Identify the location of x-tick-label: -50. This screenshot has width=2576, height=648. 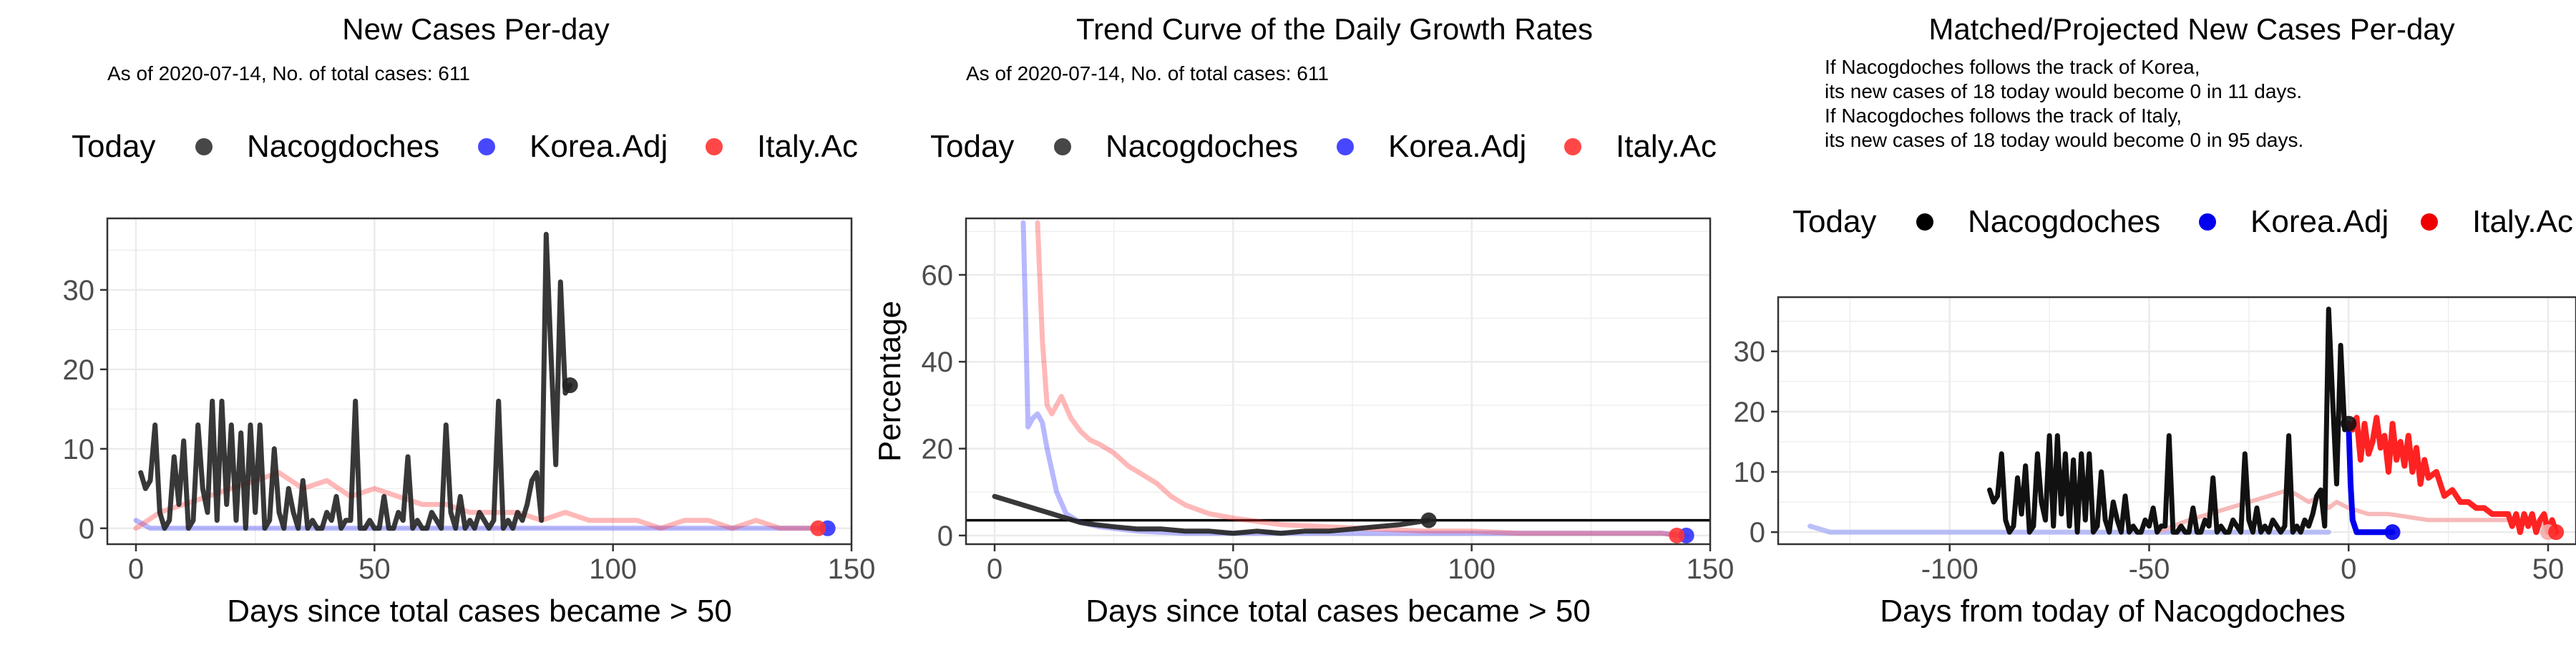
(2149, 569).